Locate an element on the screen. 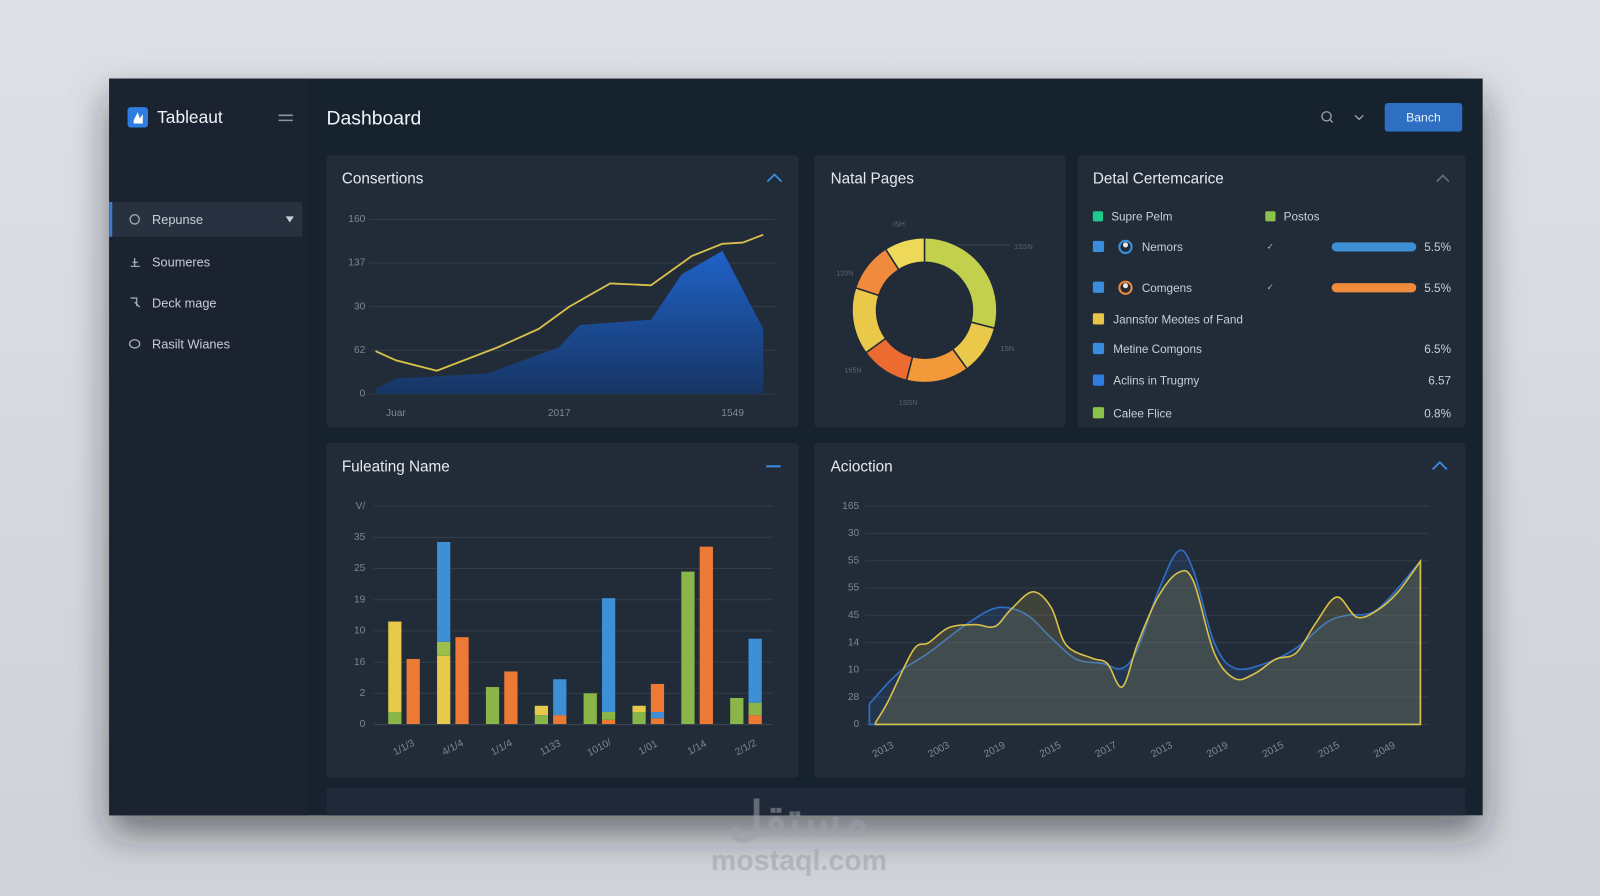 The image size is (1600, 896). row-bar is located at coordinates (1374, 288).